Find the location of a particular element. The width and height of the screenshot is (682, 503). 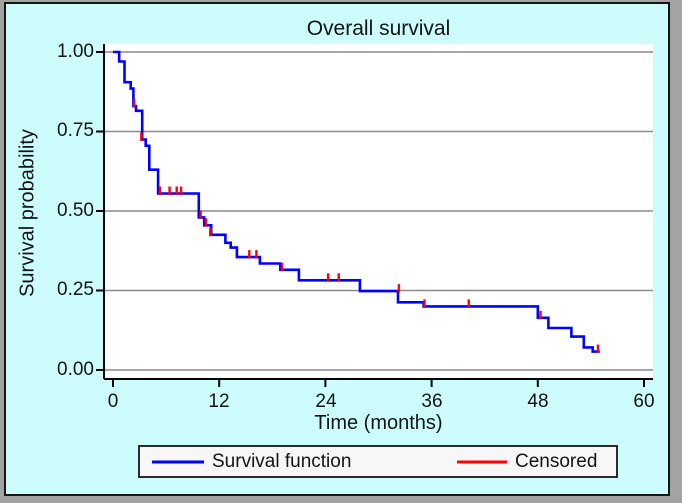

y-tick-label-0.75: 0.75 is located at coordinates (75, 130).